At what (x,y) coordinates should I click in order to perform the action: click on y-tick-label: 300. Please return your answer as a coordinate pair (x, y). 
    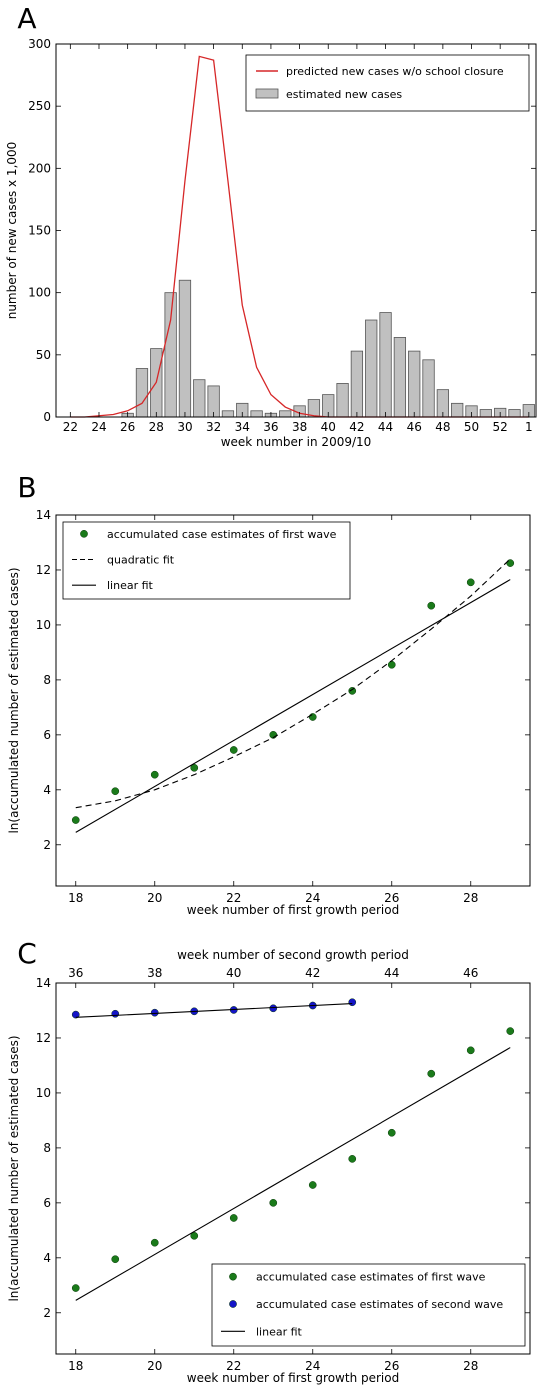
    Looking at the image, I should click on (39, 44).